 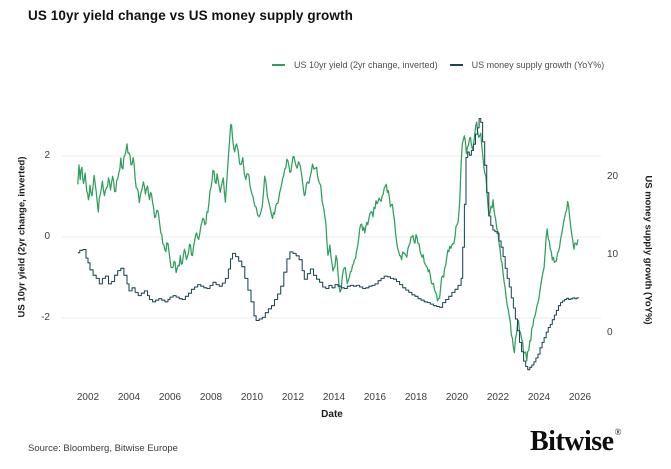 I want to click on x-tick-label: 2012, so click(x=293, y=397).